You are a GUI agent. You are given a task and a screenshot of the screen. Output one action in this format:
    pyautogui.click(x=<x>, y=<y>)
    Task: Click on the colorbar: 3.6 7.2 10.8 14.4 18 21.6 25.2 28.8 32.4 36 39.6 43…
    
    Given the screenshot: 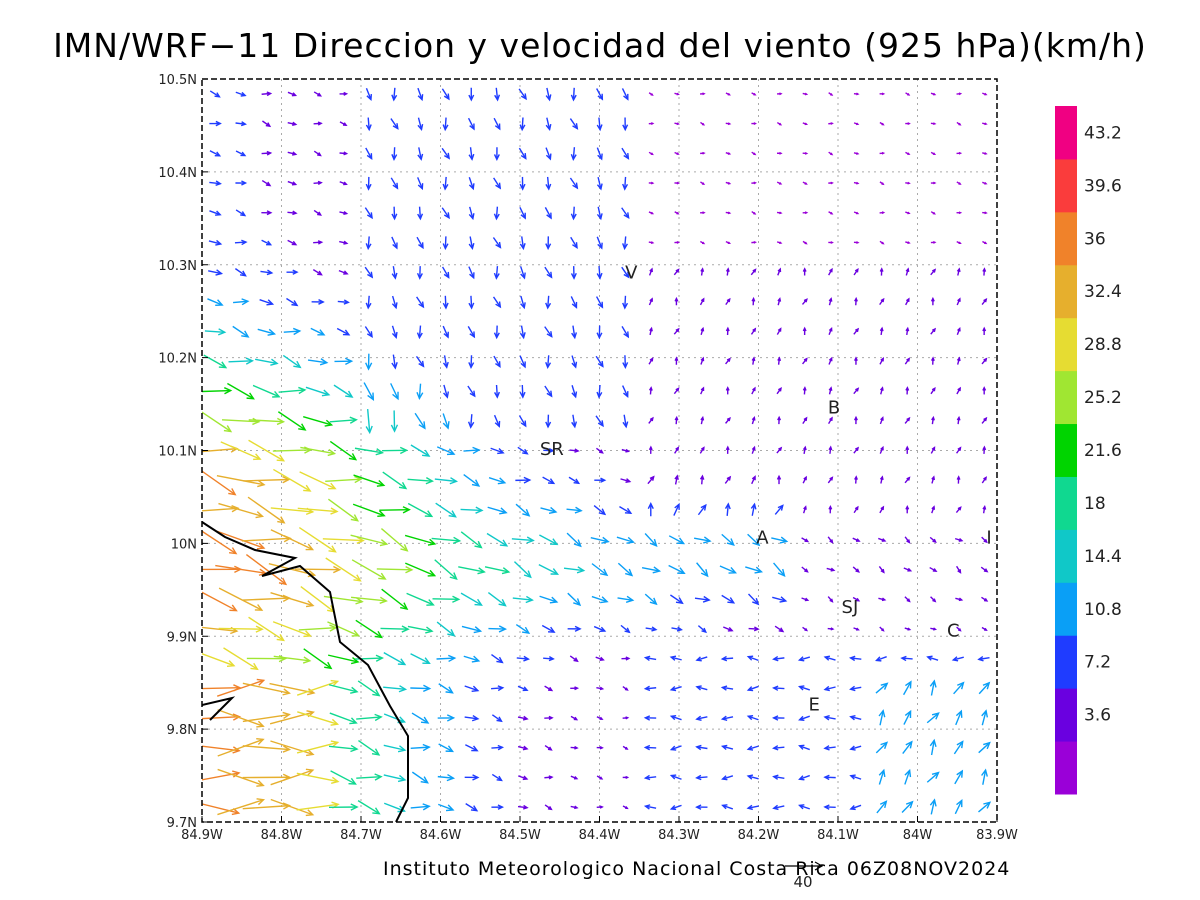 What is the action you would take?
    pyautogui.click(x=1088, y=450)
    